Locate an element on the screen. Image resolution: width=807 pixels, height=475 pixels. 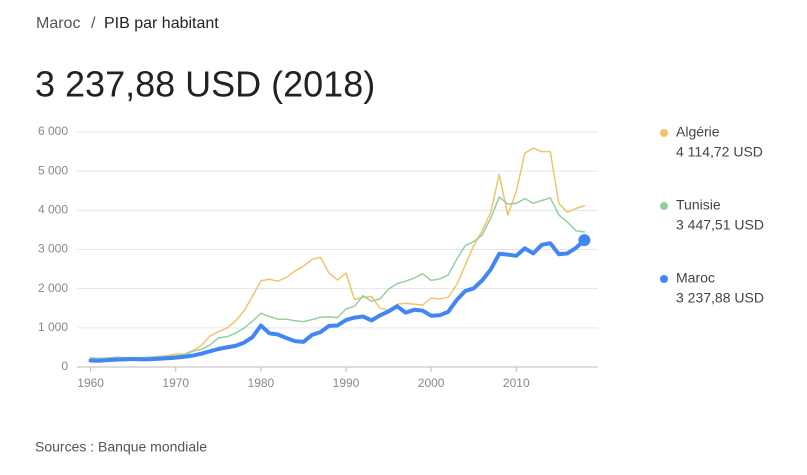
legend-name: Algérie is located at coordinates (698, 132).